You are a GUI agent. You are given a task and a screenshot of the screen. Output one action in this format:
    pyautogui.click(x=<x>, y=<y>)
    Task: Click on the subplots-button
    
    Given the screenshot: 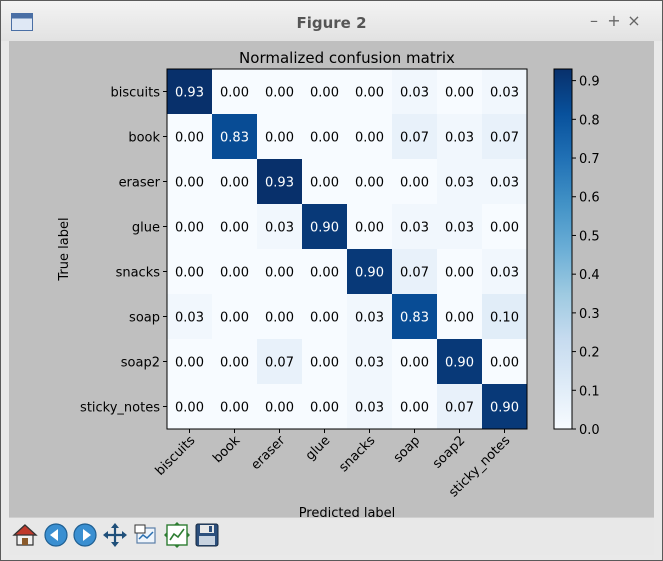 What is the action you would take?
    pyautogui.click(x=177, y=535)
    